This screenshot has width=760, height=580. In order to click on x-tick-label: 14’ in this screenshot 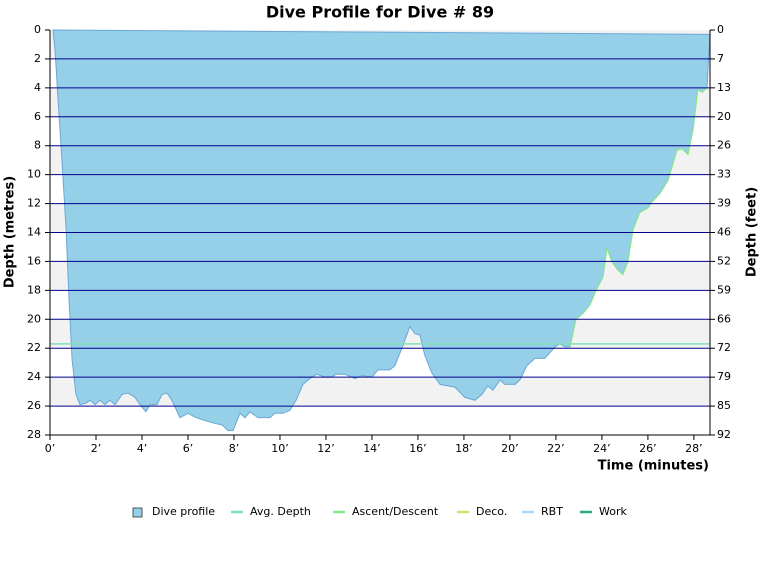, I will do `click(372, 448)`.